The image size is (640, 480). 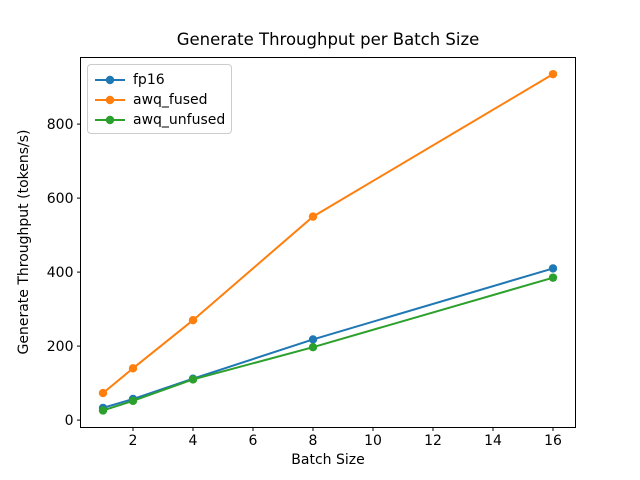 I want to click on y-tick-label: 0, so click(x=69, y=421).